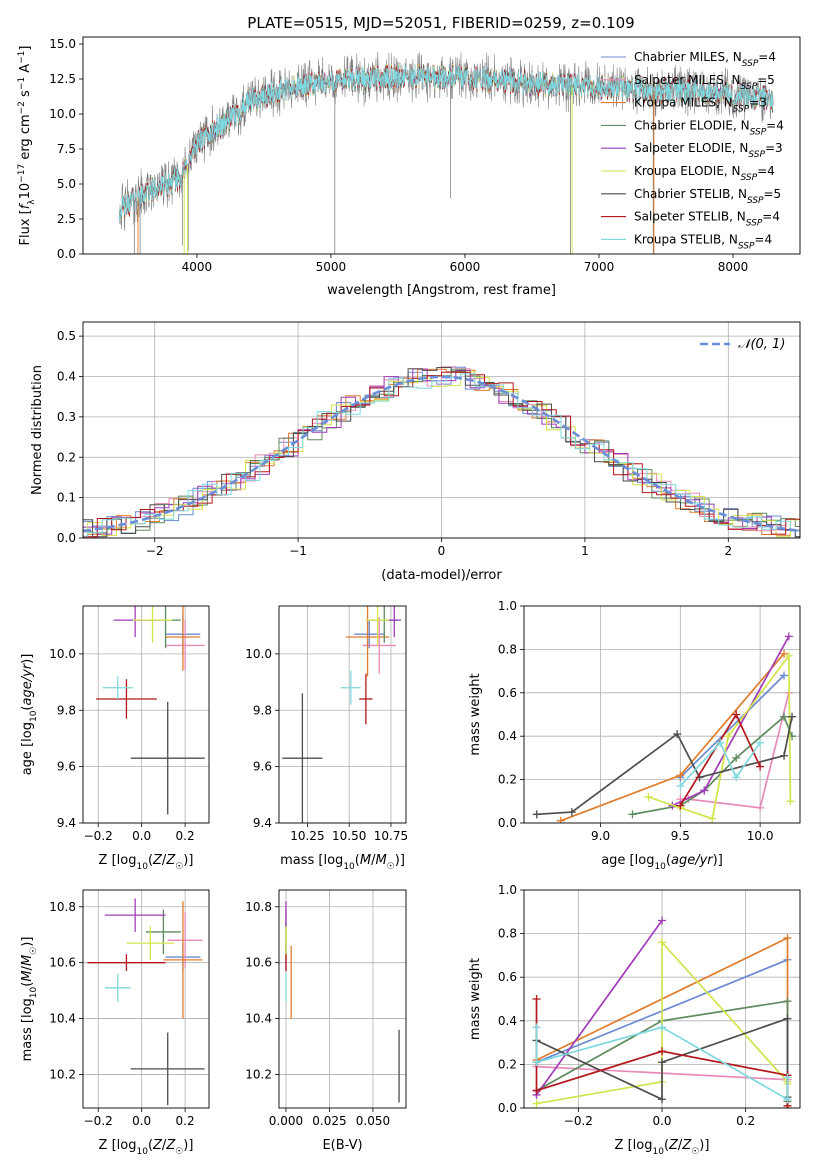  Describe the element at coordinates (758, 103) in the screenshot. I see `legend-label-part: =3` at that location.